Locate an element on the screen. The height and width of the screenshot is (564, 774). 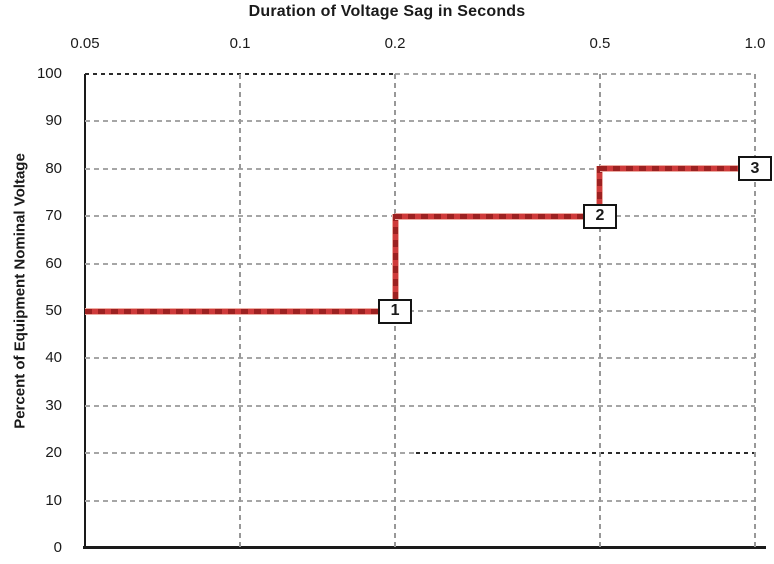
x-tick-label-0.5: 0.5 is located at coordinates (600, 43).